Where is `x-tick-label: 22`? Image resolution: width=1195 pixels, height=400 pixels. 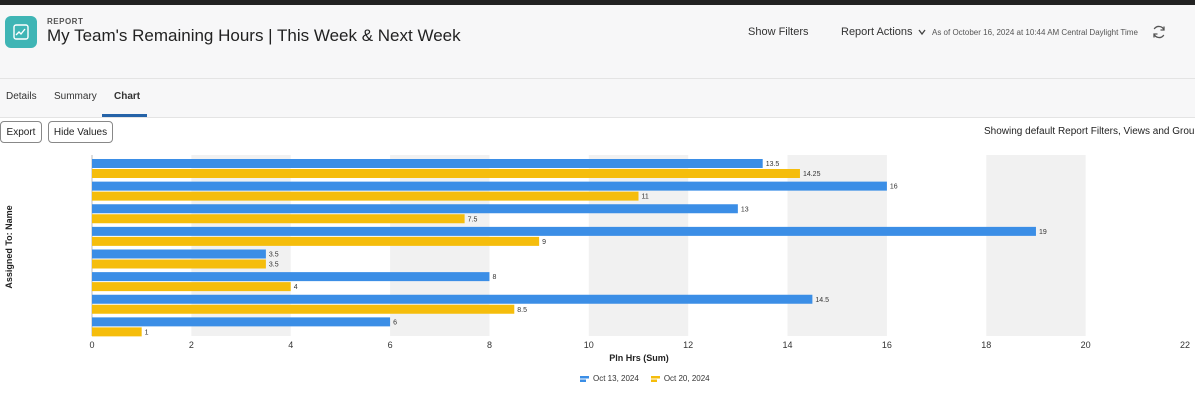 x-tick-label: 22 is located at coordinates (1185, 345).